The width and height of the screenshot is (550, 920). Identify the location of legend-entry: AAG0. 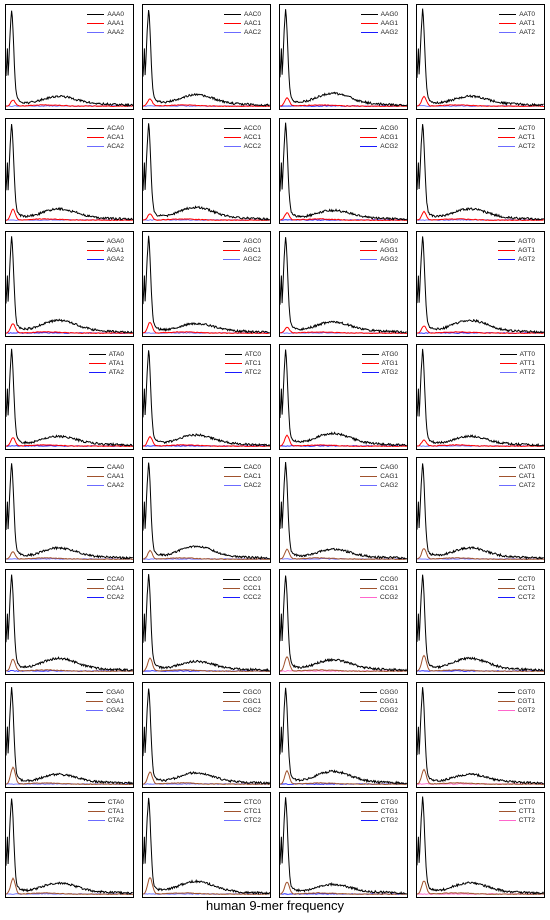
(379, 14).